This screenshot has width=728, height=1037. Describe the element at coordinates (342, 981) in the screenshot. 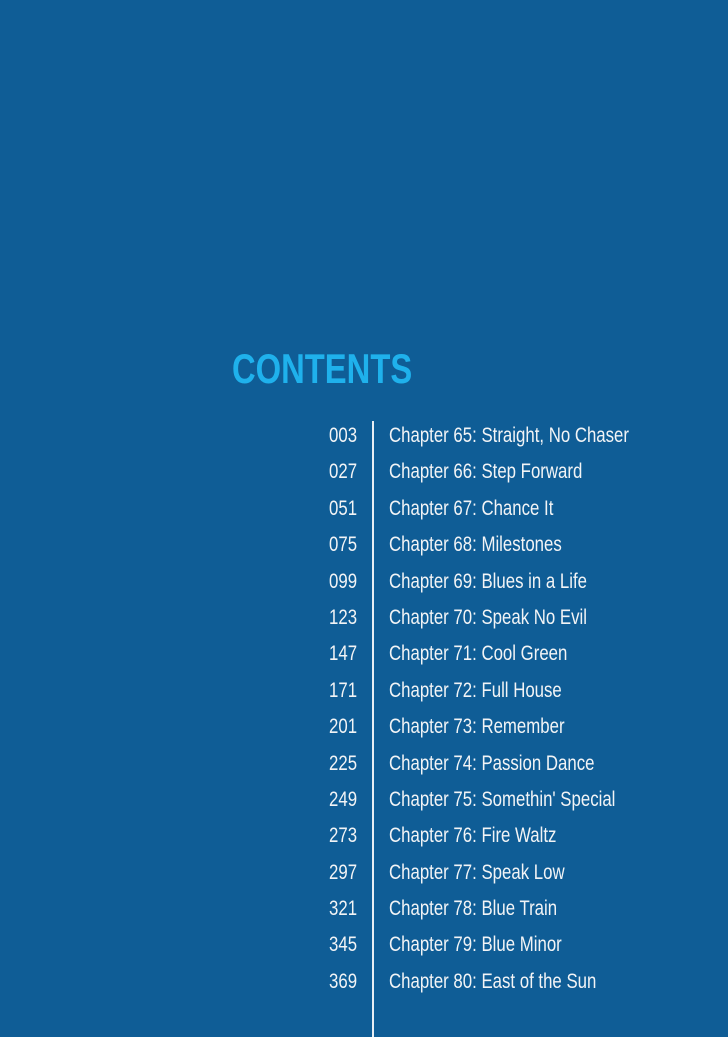

I see `page-number: 369` at that location.